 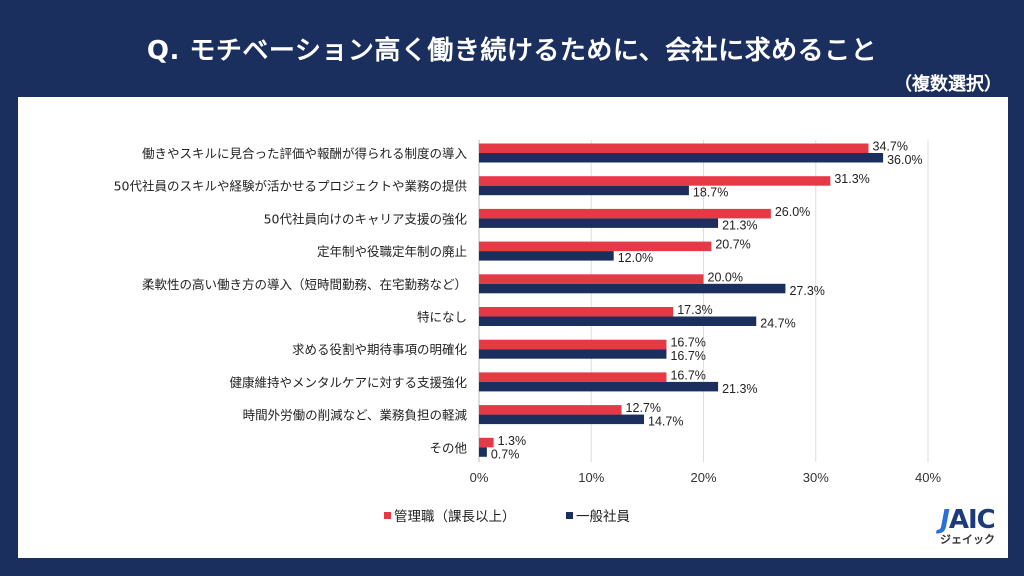 What do you see at coordinates (694, 310) in the screenshot?
I see `data-label: 17.3%` at bounding box center [694, 310].